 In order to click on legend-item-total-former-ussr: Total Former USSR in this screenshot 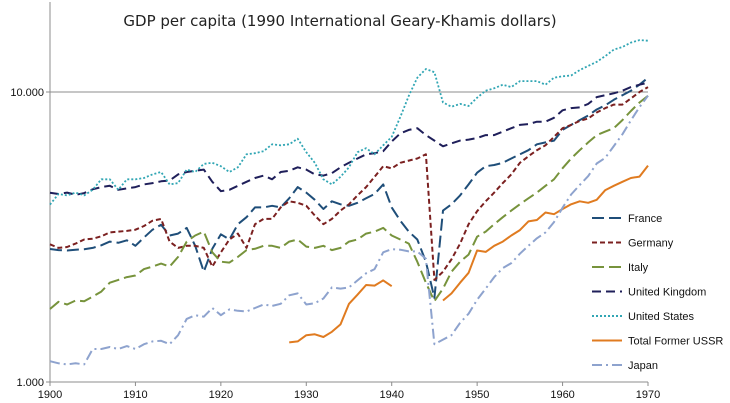, I will do `click(657, 342)`.